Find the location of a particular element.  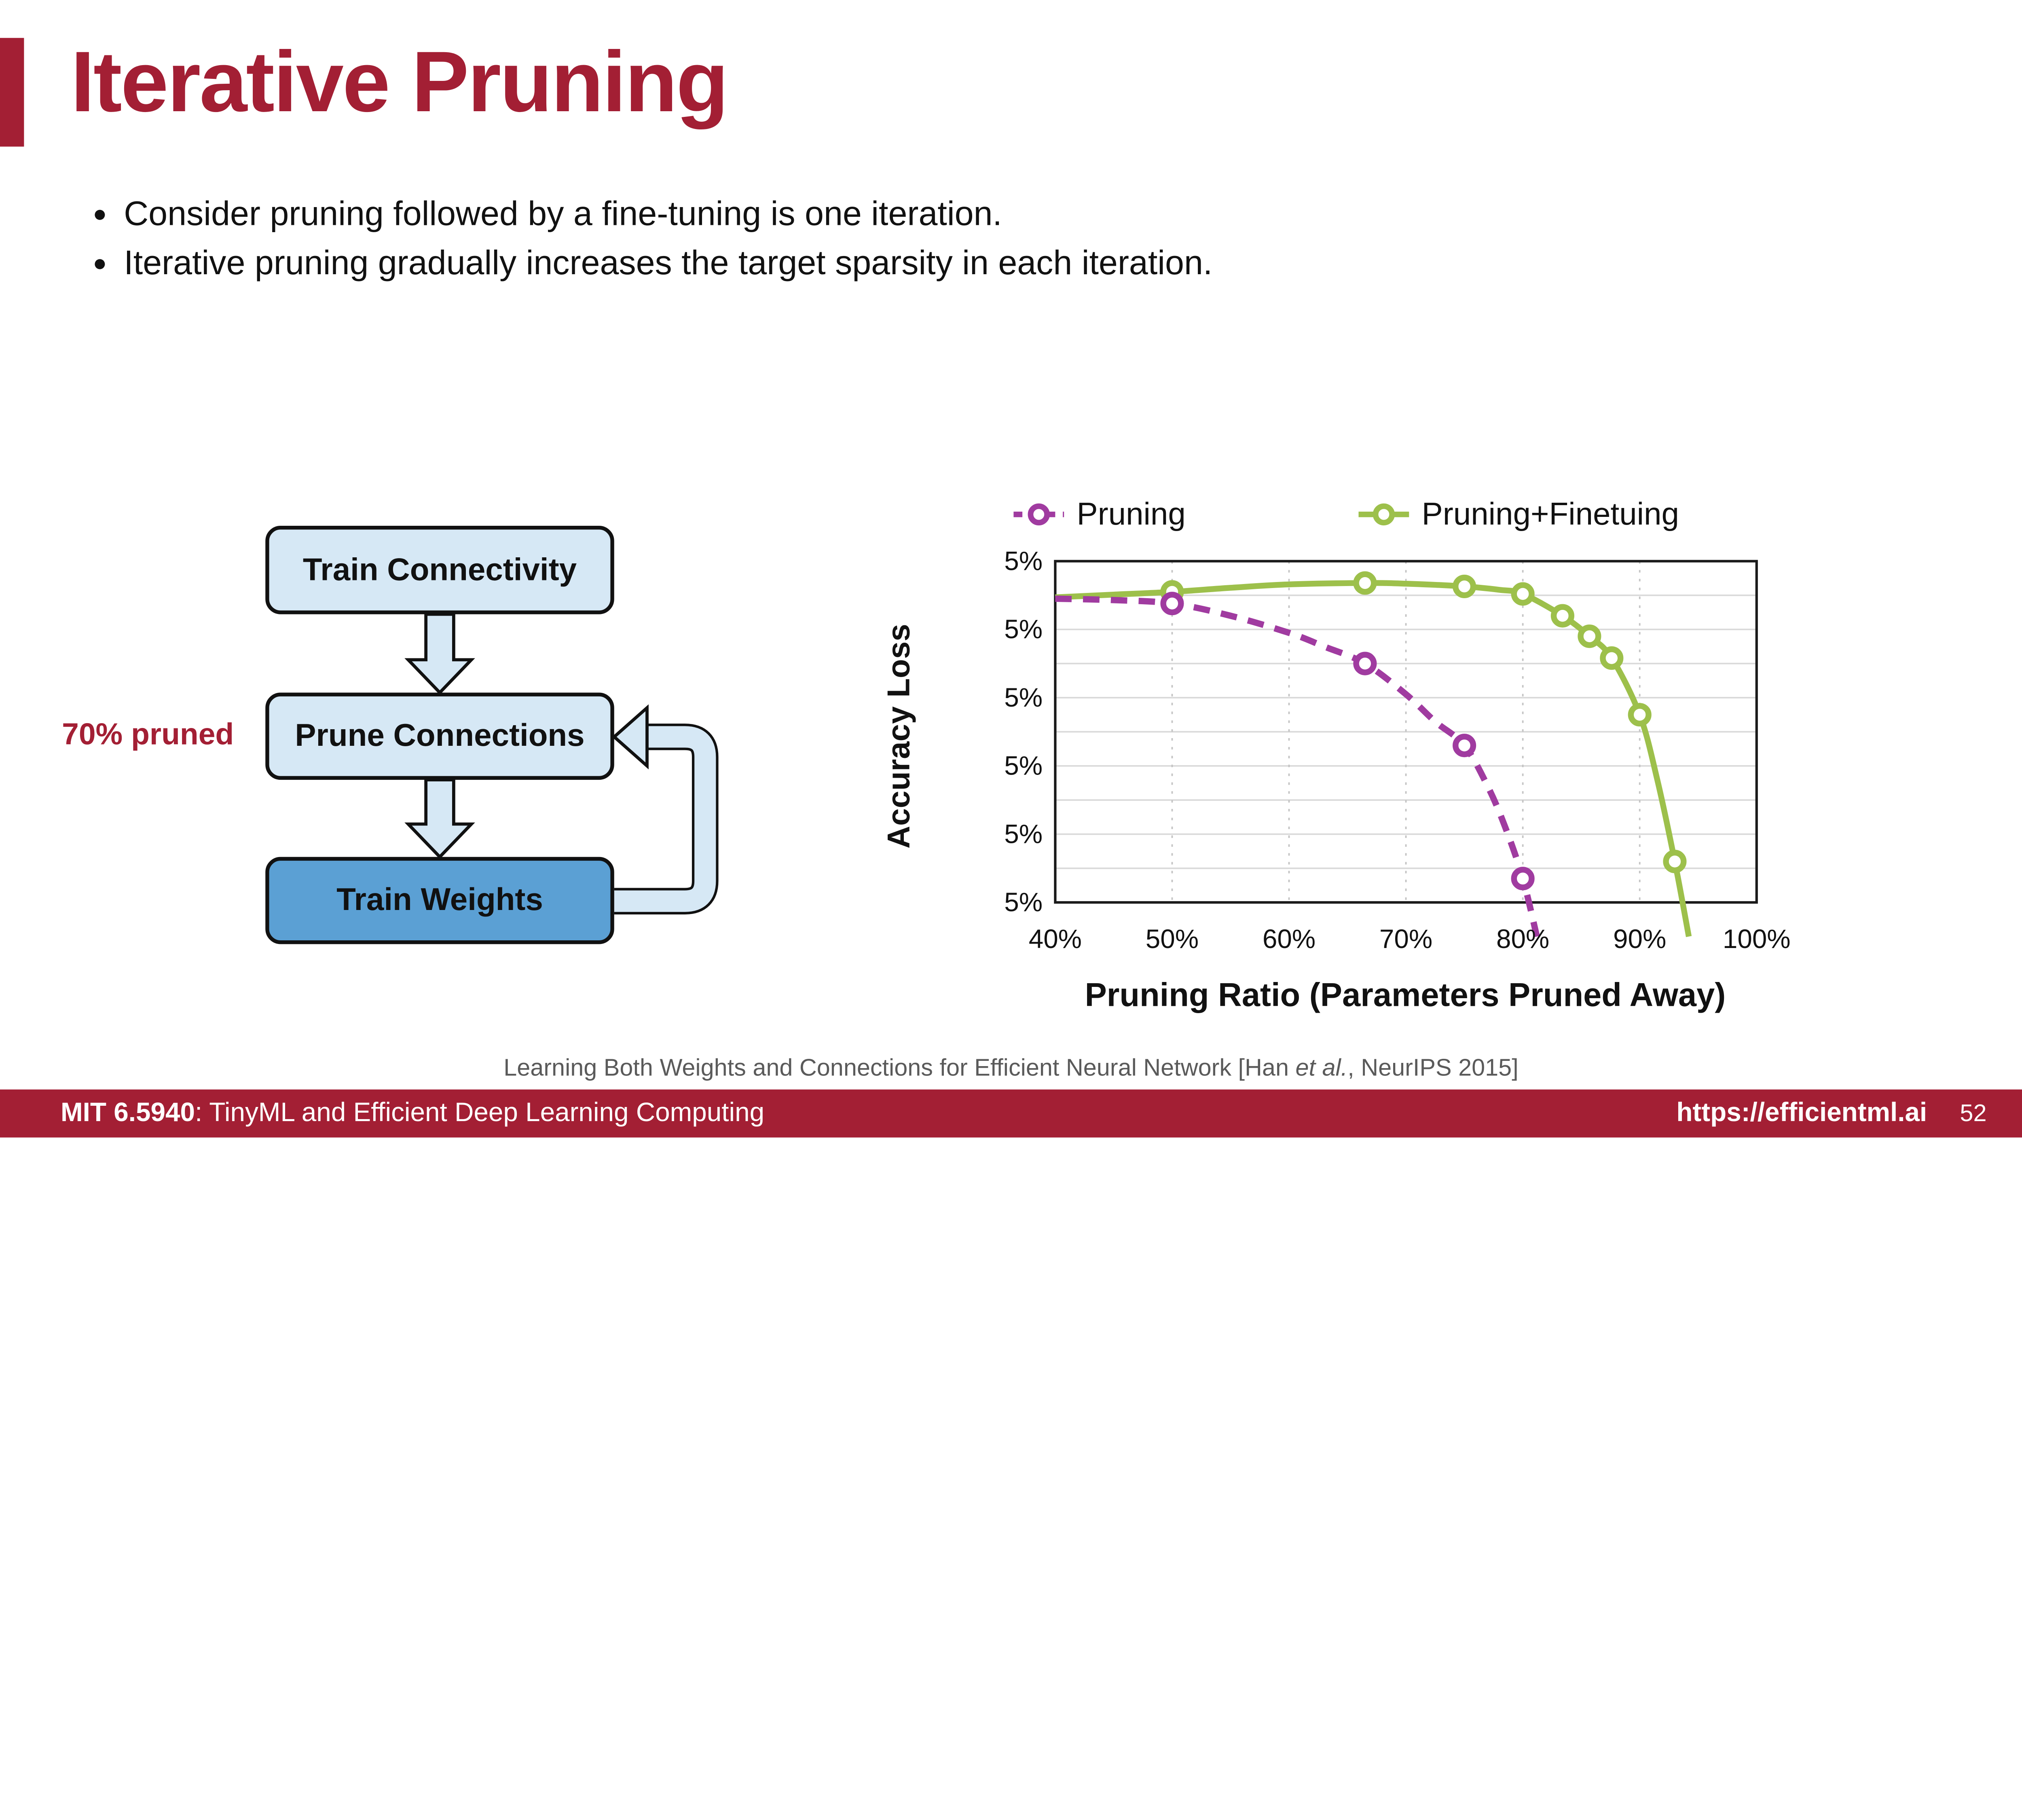

legend-item-pruning-finetuing: Pruning+Finetuing is located at coordinates (1518, 514).